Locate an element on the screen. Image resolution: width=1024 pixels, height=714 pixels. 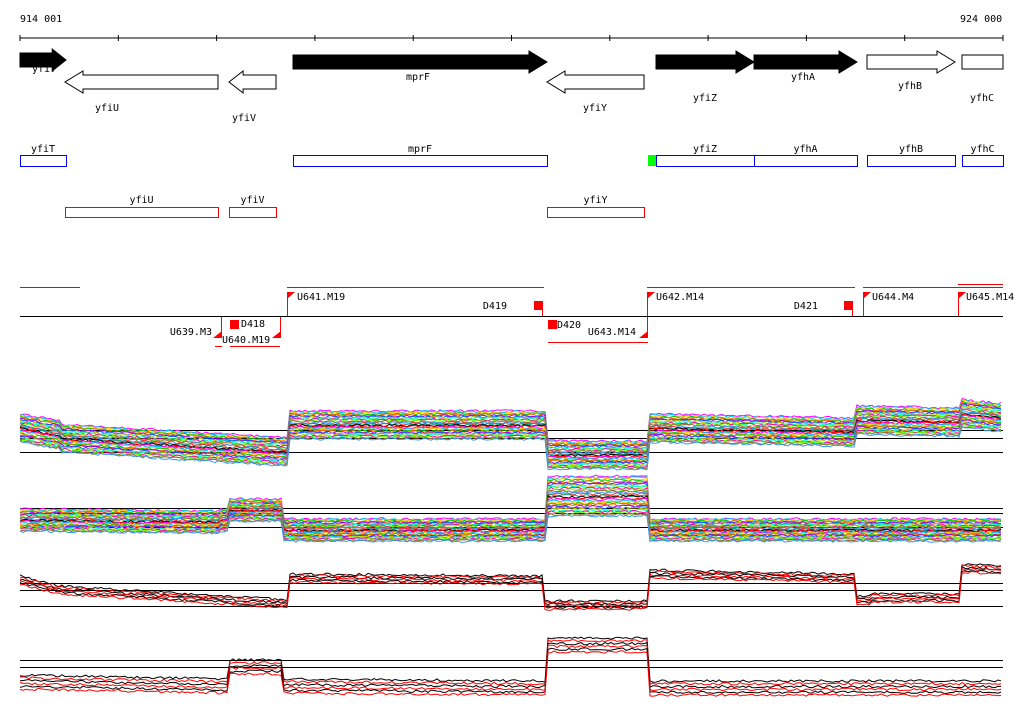
gene-yfiT: yfiT is located at coordinates (43, 61).